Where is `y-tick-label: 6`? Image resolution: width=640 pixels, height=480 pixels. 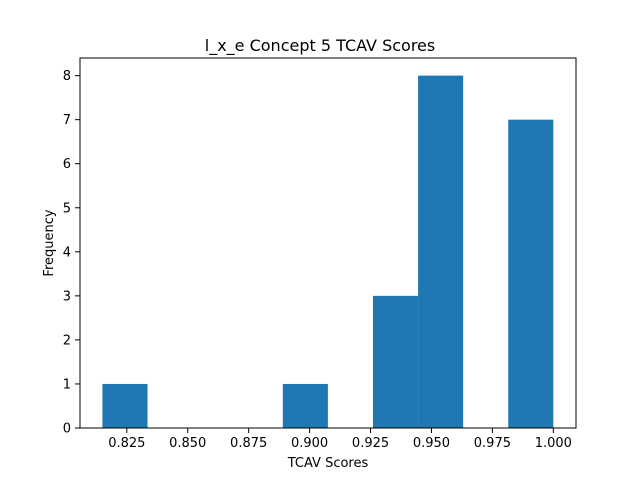 y-tick-label: 6 is located at coordinates (67, 164).